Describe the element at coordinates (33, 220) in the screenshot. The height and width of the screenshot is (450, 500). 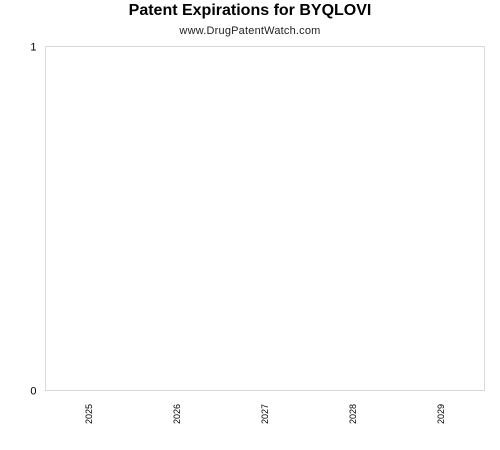
I see `y-axis-ticks: 01` at that location.